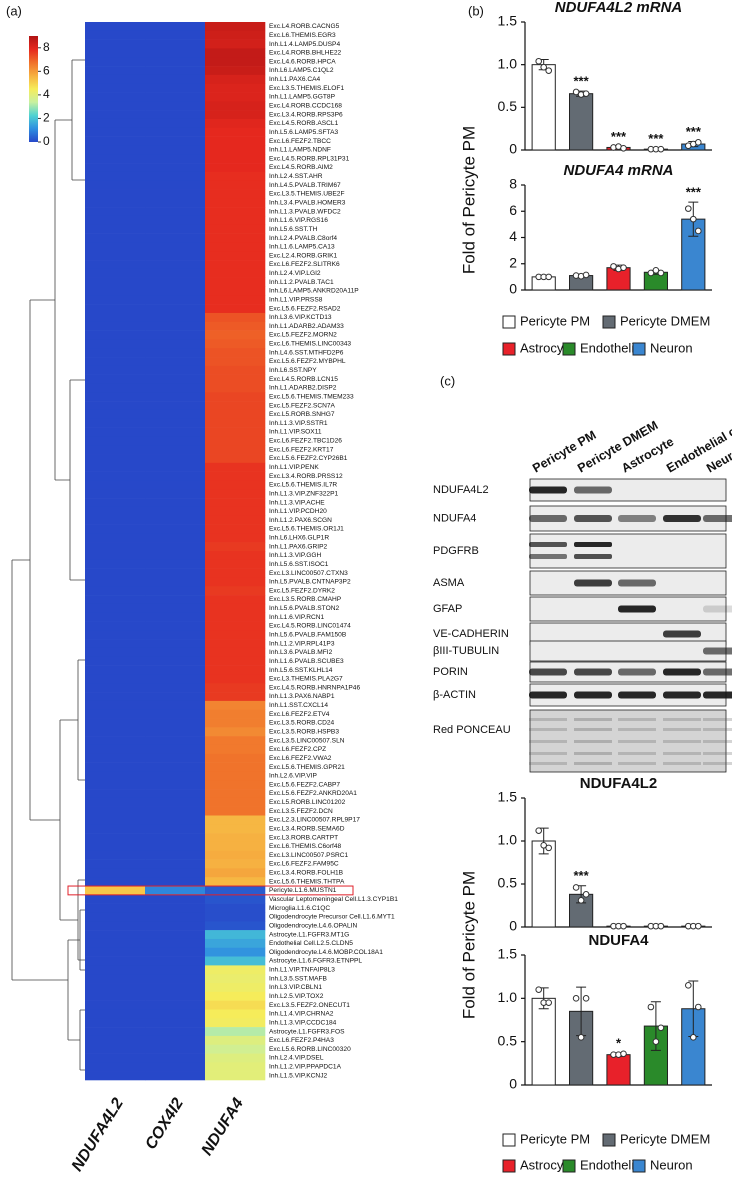 The height and width of the screenshot is (1193, 732). What do you see at coordinates (299, 908) in the screenshot?
I see `row-label: Microglia.L1.6.C1QC` at bounding box center [299, 908].